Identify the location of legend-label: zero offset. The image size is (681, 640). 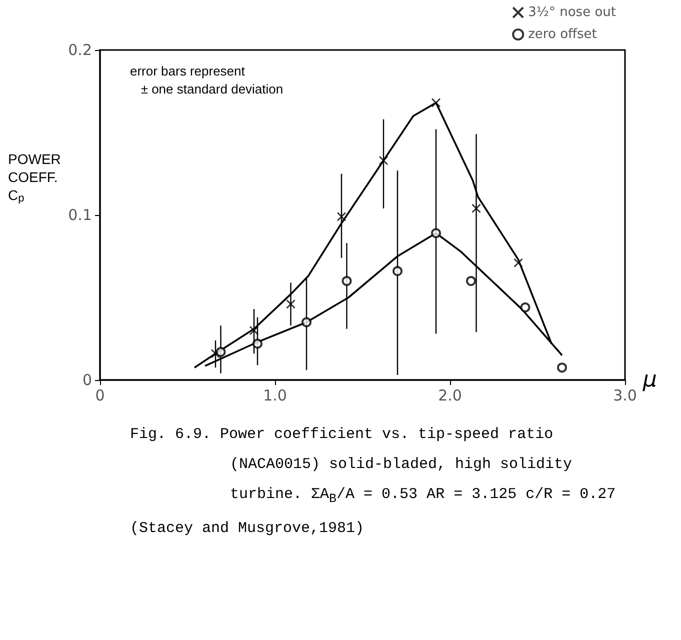
(562, 34).